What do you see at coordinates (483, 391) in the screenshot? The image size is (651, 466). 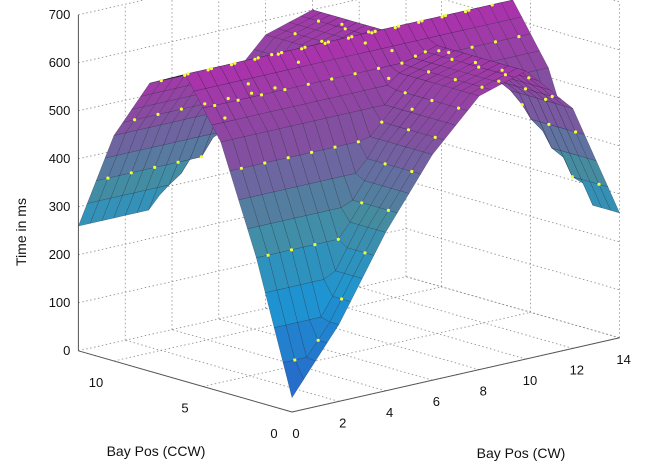 I see `x-tick-label: 8` at bounding box center [483, 391].